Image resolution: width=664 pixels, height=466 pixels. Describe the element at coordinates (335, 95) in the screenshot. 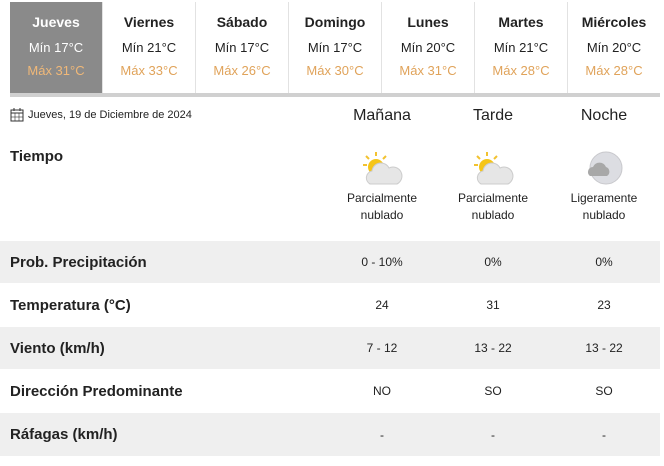

I see `tabs-divider` at that location.